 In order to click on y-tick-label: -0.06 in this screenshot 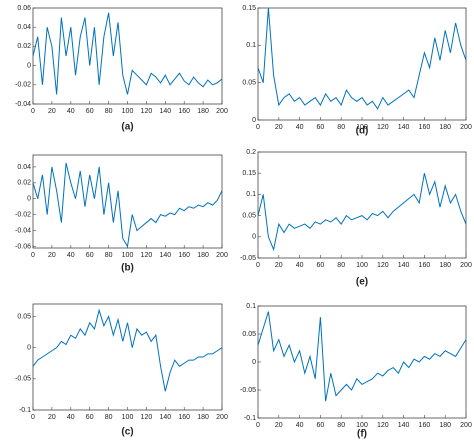, I will do `click(23, 246)`.